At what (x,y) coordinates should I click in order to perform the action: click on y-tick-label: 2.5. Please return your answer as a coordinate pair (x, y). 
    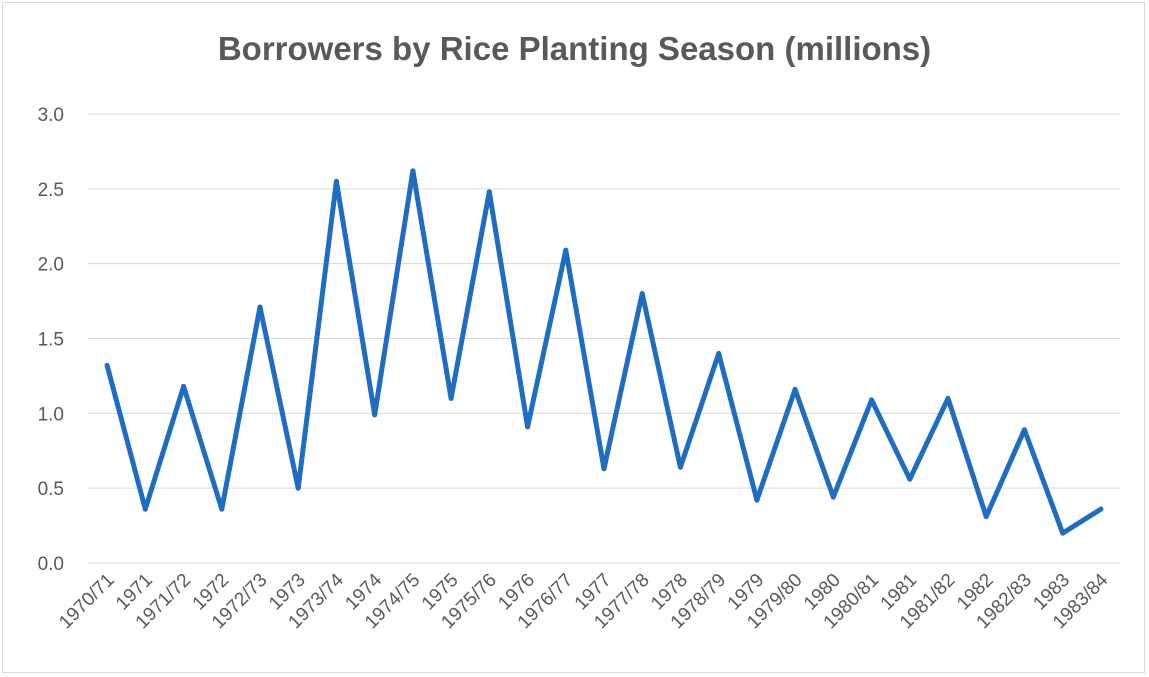
    Looking at the image, I should click on (51, 190).